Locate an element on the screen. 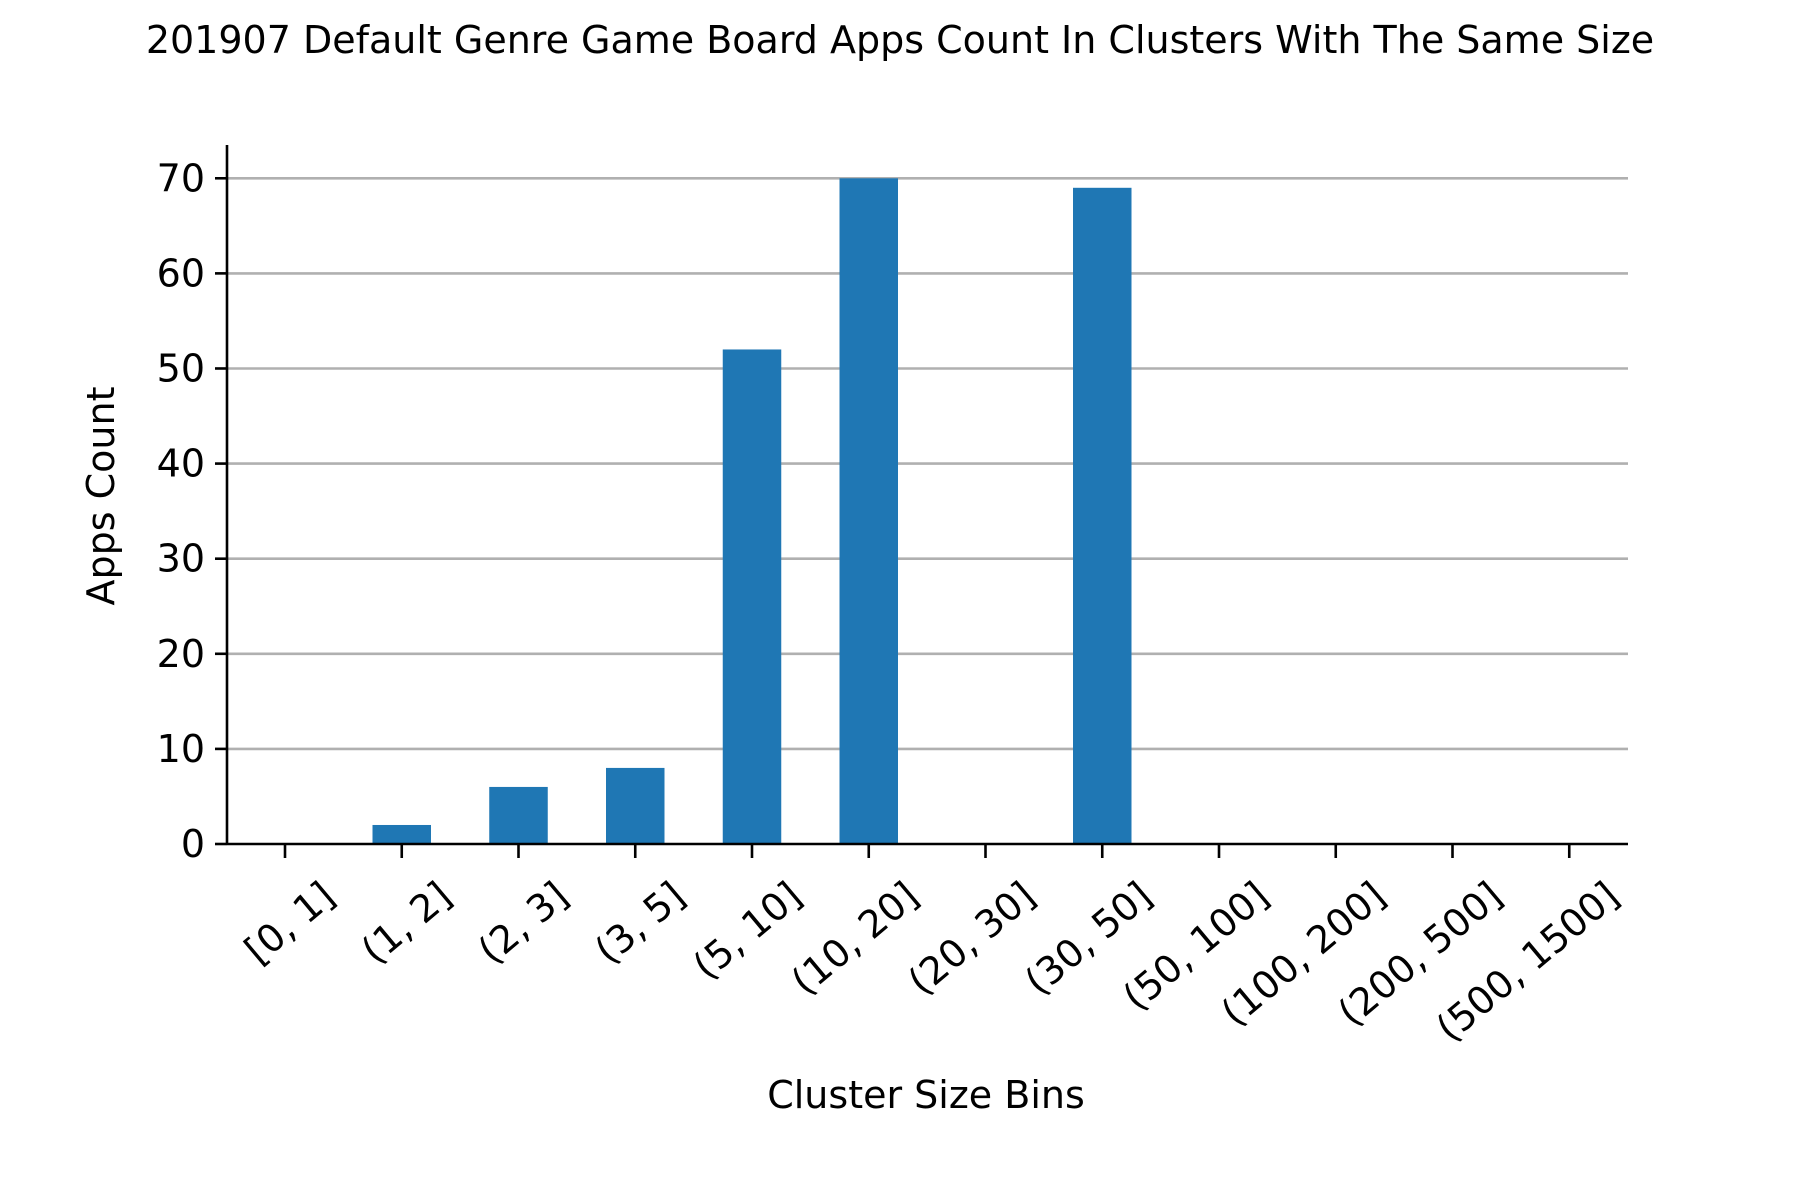 The width and height of the screenshot is (1800, 1204). y-tick-label: 70 is located at coordinates (181, 178).